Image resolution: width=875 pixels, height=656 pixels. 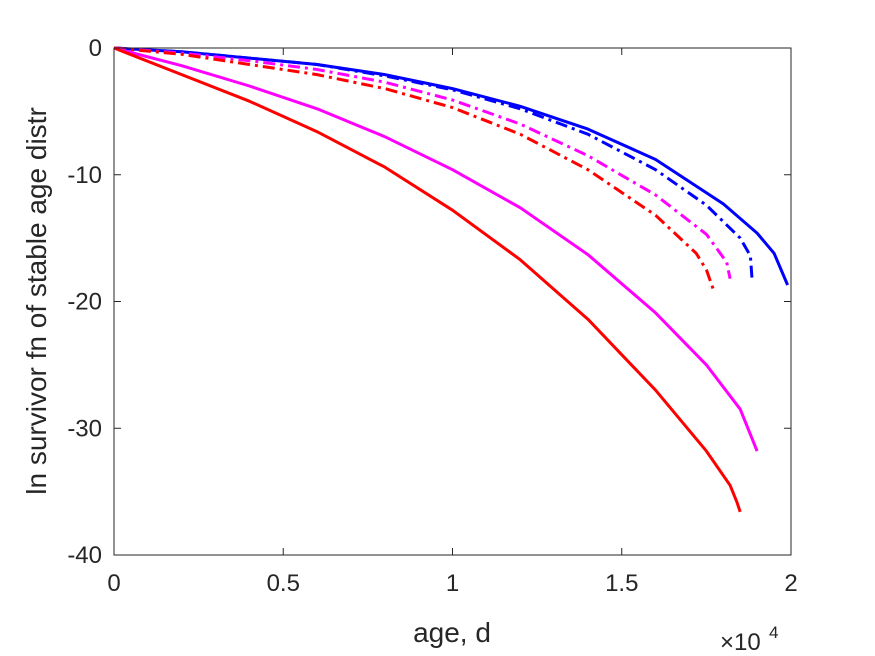 I want to click on x-tick-label: 2, so click(x=790, y=583).